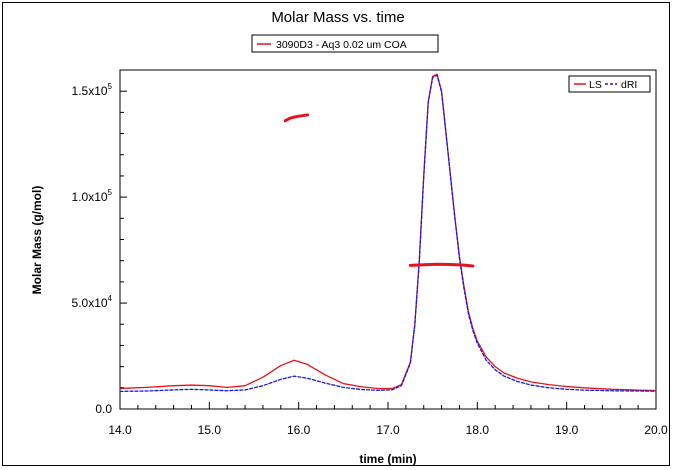 The width and height of the screenshot is (674, 470). I want to click on chart-title: Molar Mass vs. time, so click(337, 17).